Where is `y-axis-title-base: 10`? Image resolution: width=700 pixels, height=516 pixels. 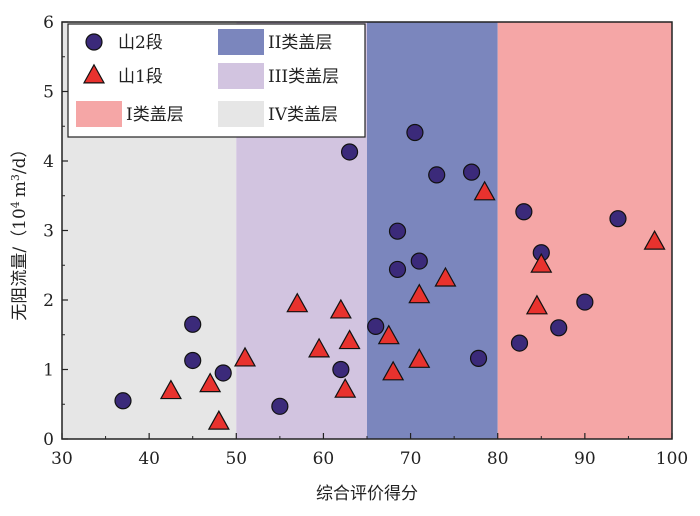
y-axis-title-base: 10 is located at coordinates (20, 219).